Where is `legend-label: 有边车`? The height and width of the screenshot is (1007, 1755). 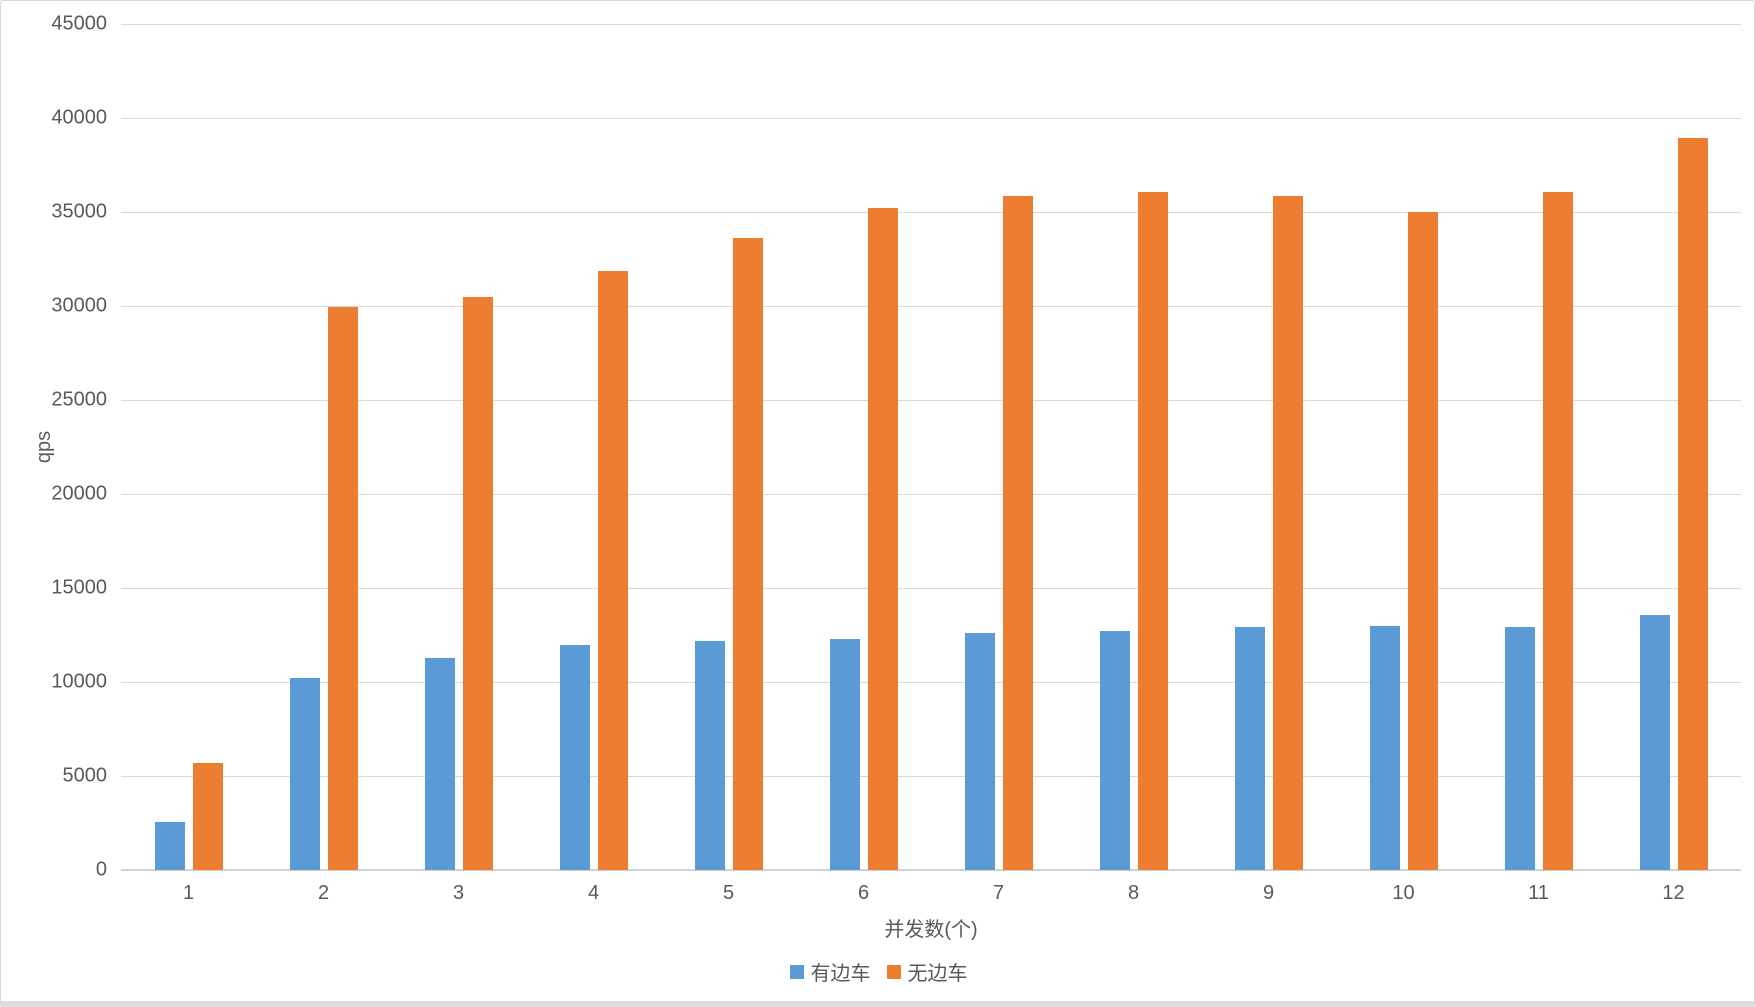 legend-label: 有边车 is located at coordinates (840, 974).